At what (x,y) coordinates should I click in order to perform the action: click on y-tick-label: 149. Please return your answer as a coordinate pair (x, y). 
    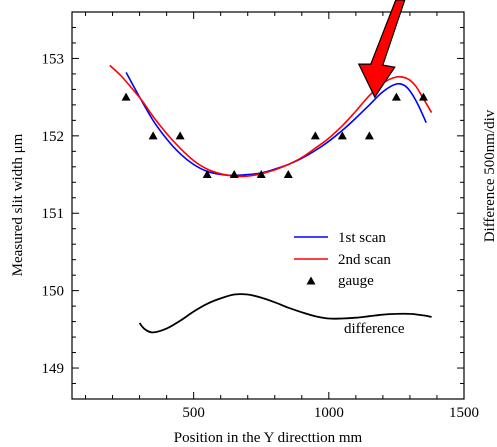
    Looking at the image, I should click on (53, 369).